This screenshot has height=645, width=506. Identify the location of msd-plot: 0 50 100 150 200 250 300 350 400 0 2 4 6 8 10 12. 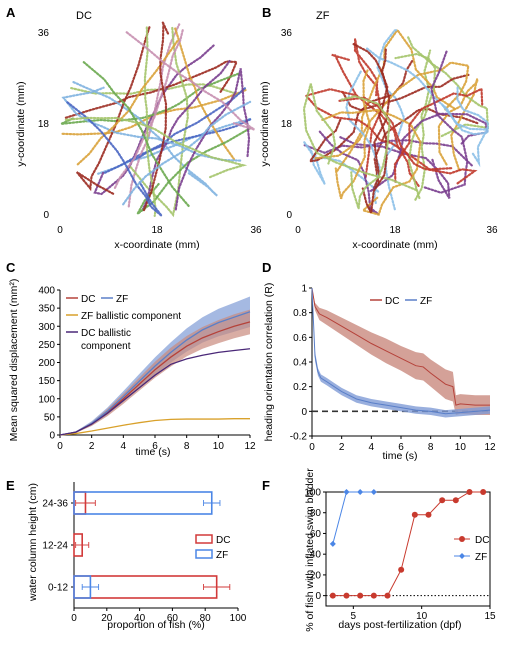
(147, 369).